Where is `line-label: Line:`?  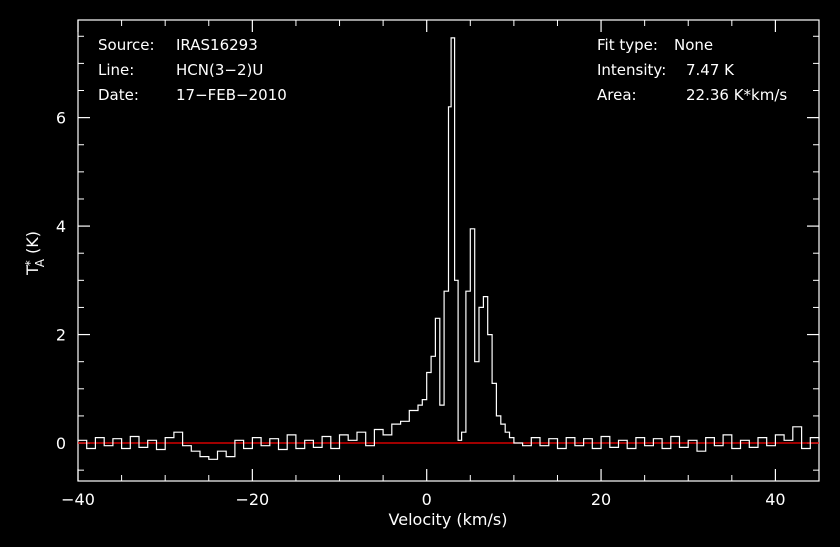
line-label: Line: is located at coordinates (116, 70).